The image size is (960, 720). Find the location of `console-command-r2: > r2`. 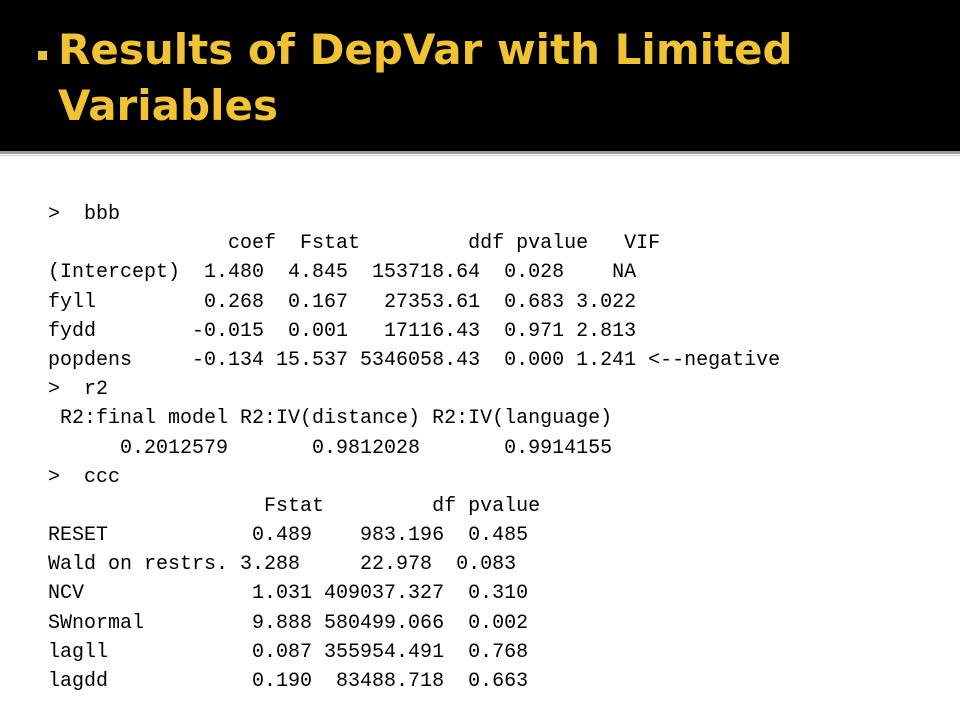

console-command-r2: > r2 is located at coordinates (78, 390).